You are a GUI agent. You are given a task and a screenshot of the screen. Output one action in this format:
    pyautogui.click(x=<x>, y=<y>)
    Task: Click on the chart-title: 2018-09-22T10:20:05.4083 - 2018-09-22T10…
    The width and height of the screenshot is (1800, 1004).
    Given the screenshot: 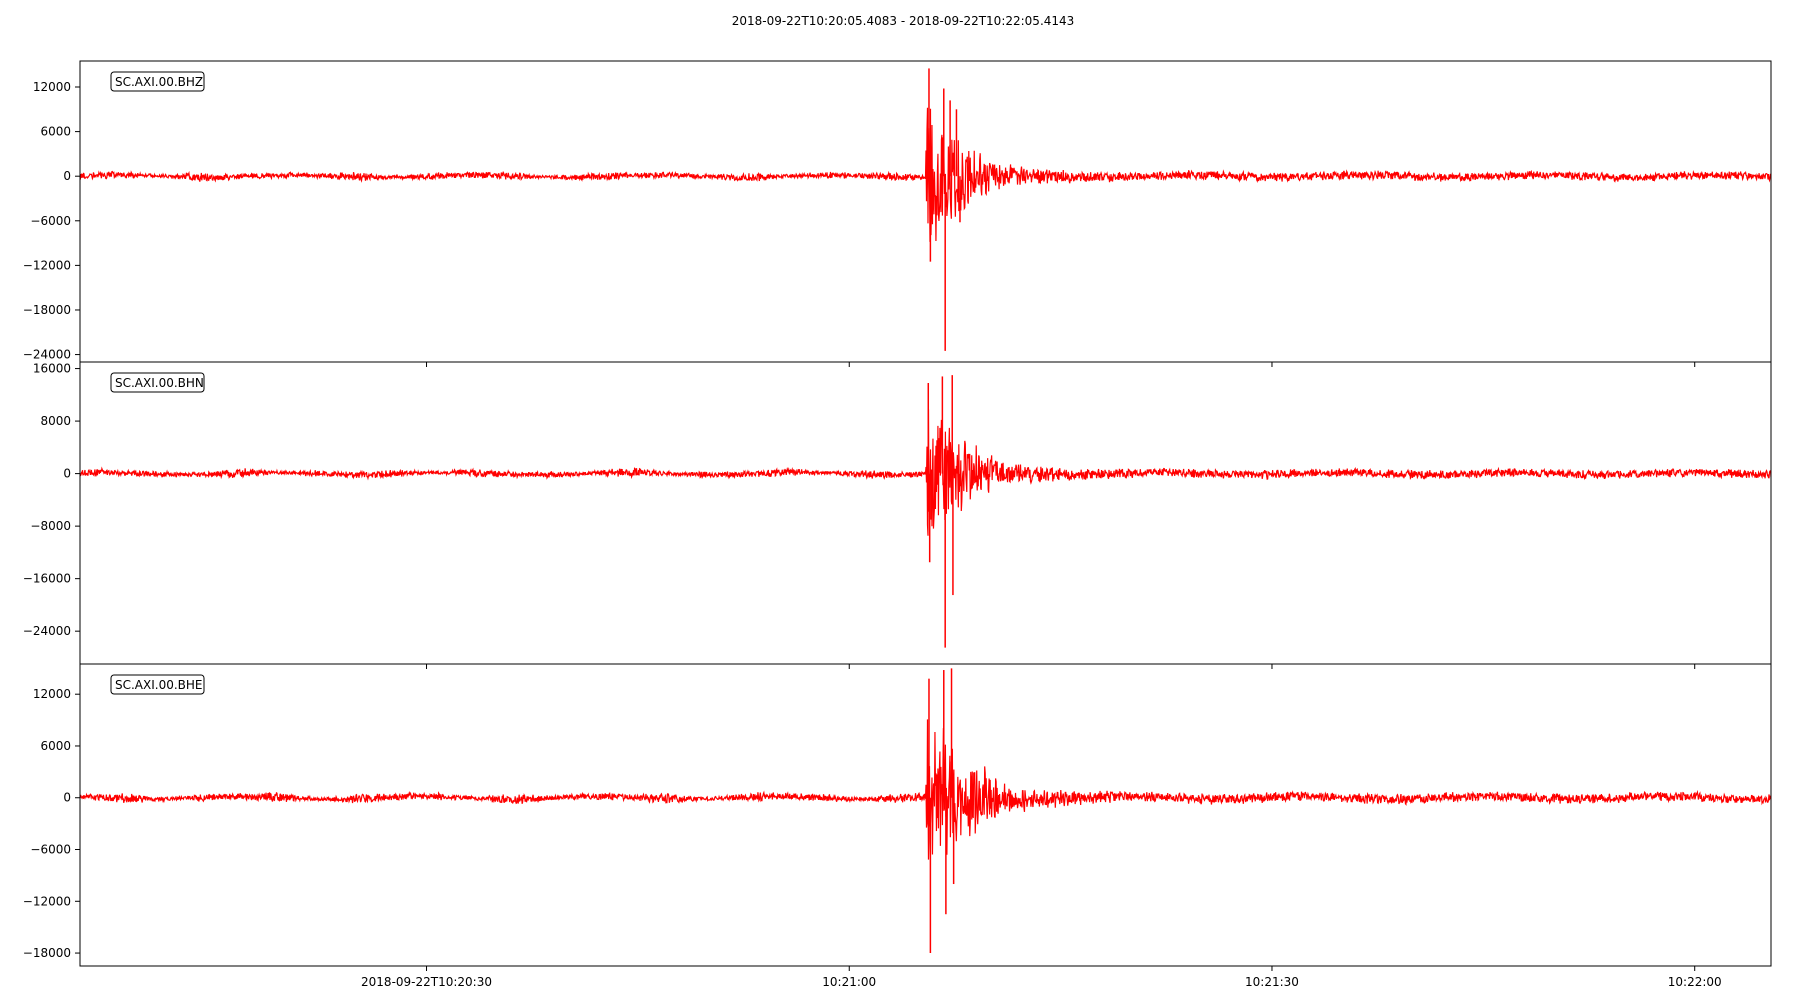 What is the action you would take?
    pyautogui.click(x=903, y=21)
    